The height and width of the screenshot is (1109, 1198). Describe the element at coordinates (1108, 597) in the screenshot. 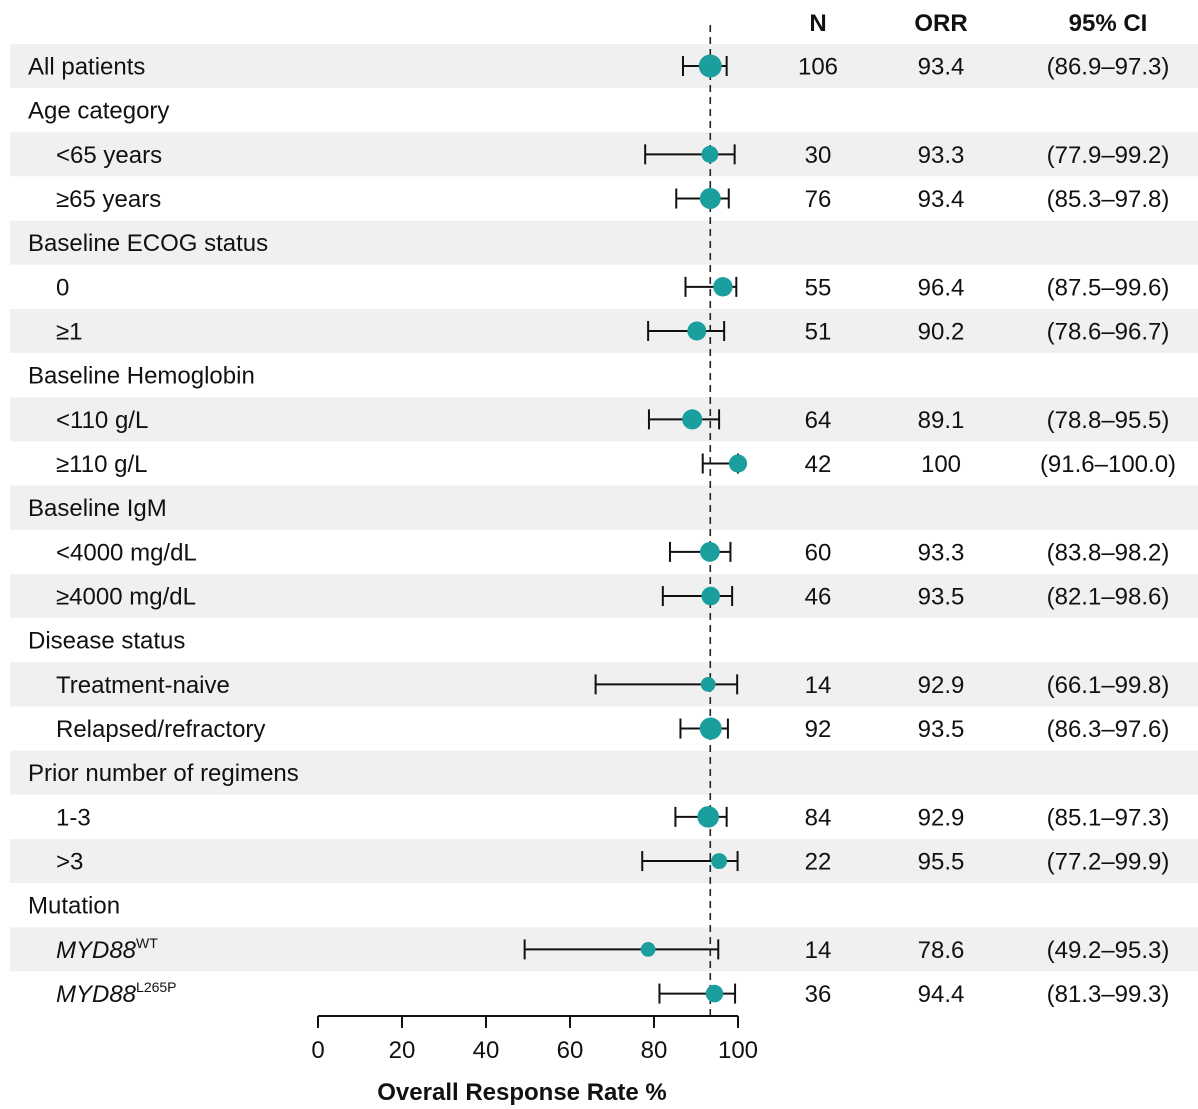

I see `ci-value: (82.1–98.6)` at that location.